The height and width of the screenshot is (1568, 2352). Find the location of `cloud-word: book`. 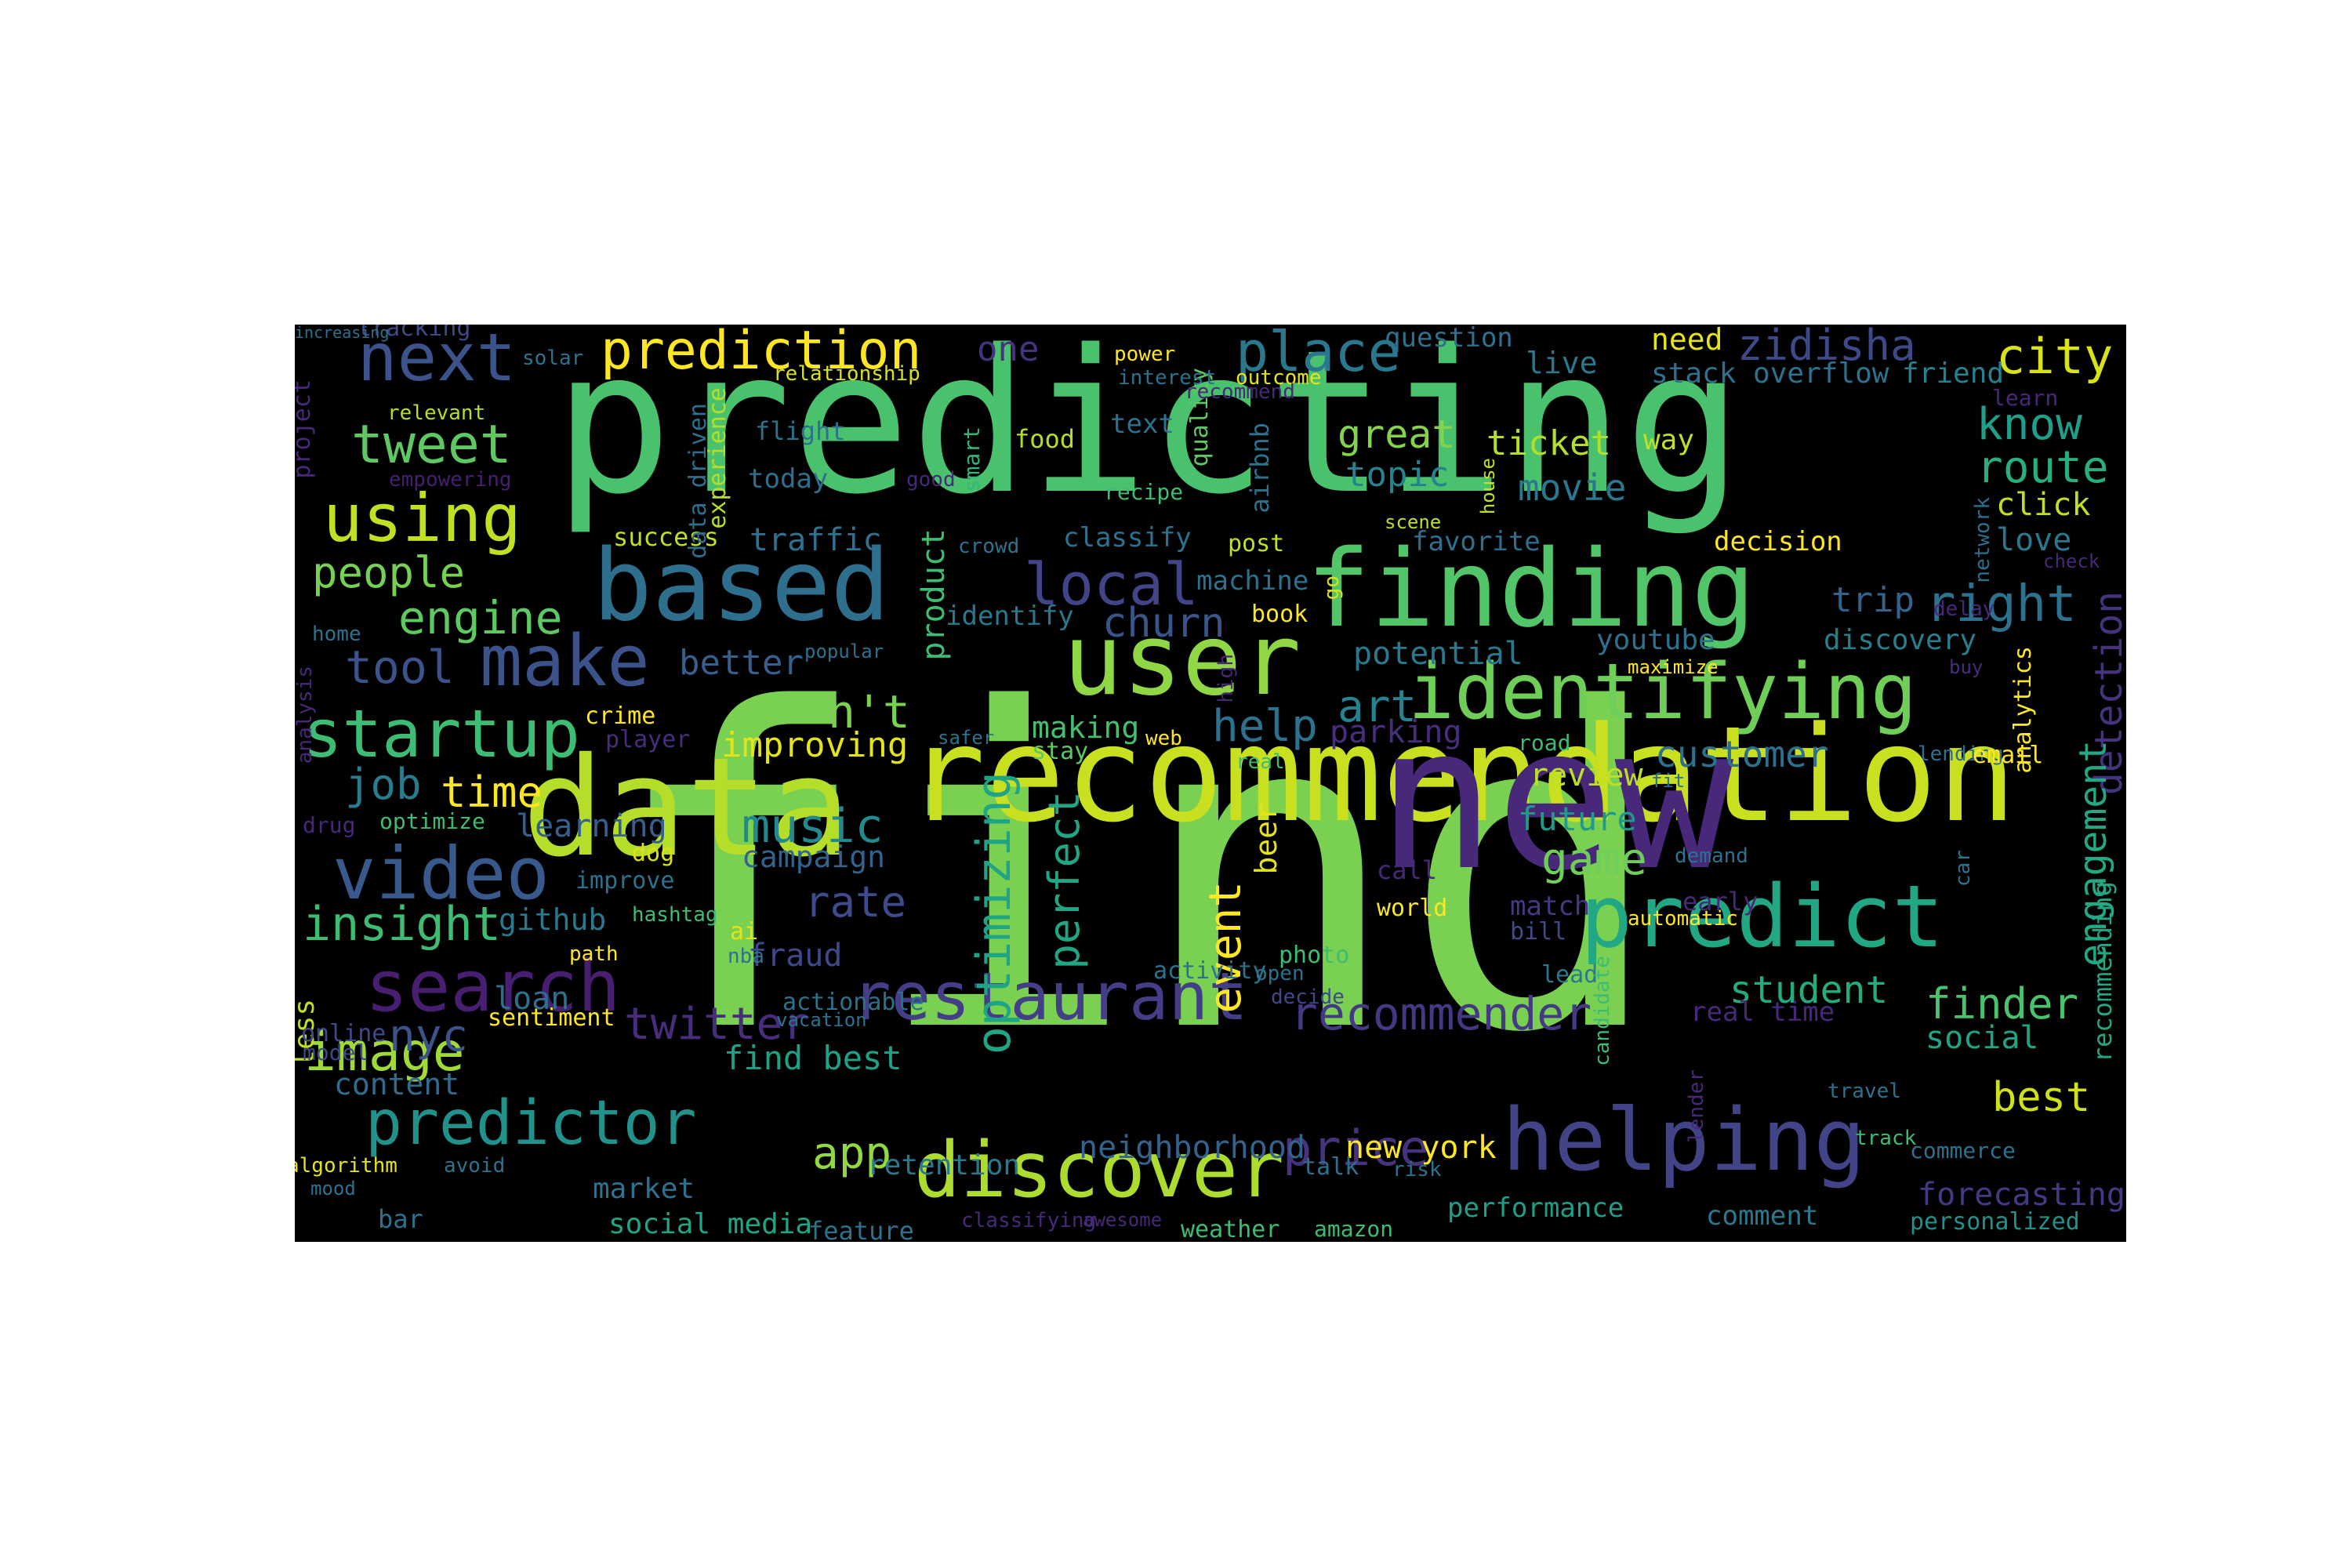

cloud-word: book is located at coordinates (1279, 614).